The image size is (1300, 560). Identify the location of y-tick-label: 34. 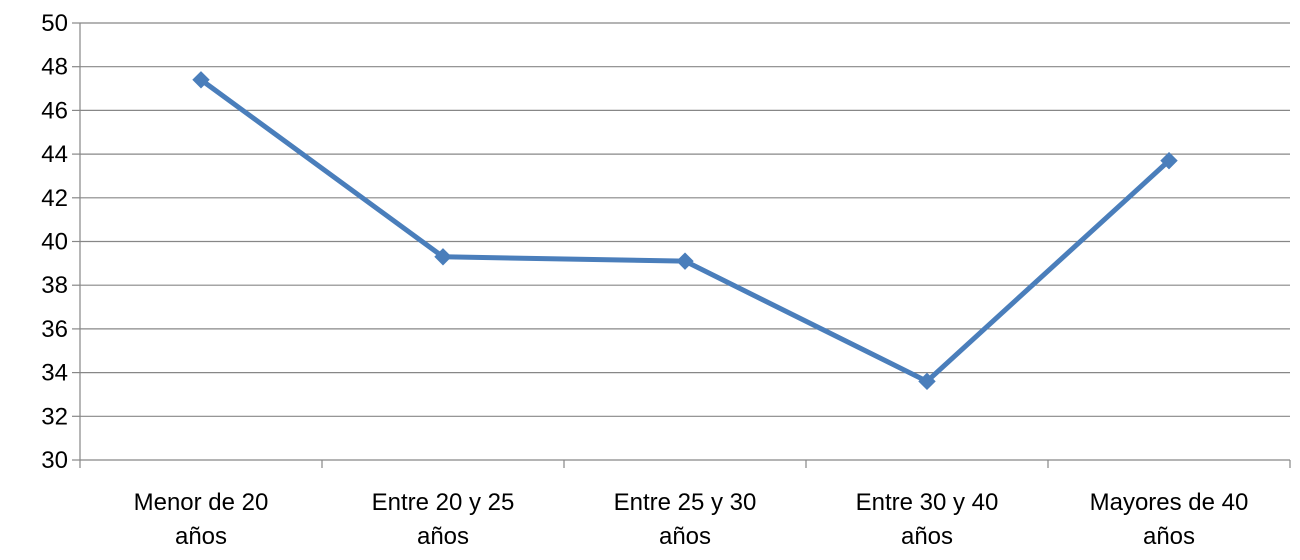
(54, 373).